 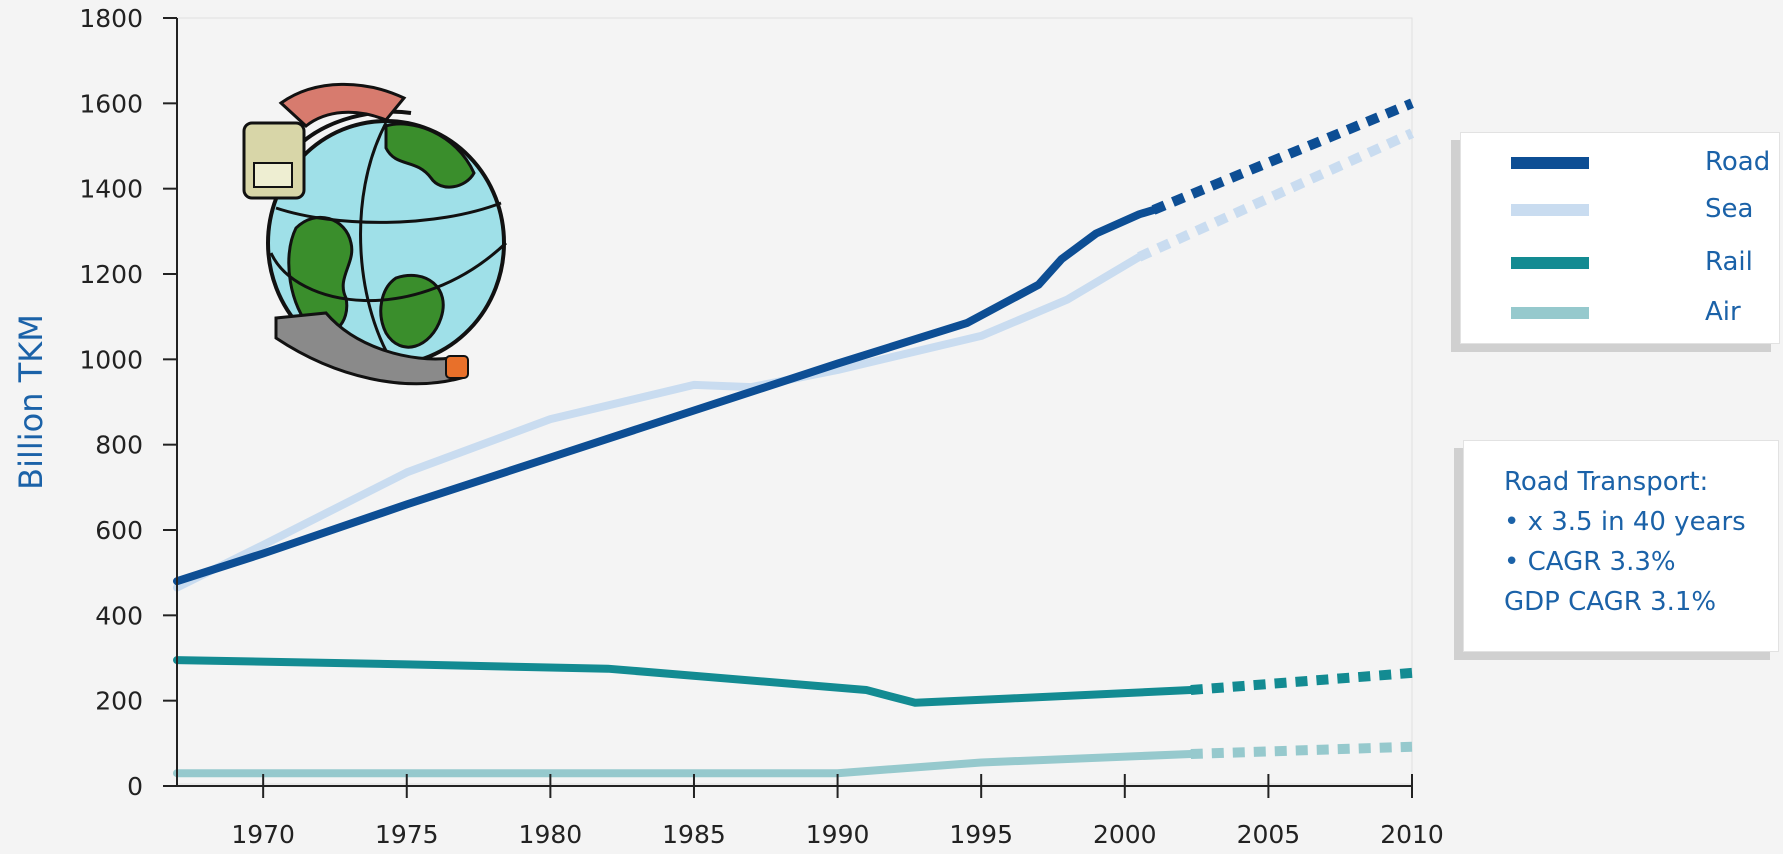 What do you see at coordinates (1550, 163) in the screenshot?
I see `legend-swatch-road` at bounding box center [1550, 163].